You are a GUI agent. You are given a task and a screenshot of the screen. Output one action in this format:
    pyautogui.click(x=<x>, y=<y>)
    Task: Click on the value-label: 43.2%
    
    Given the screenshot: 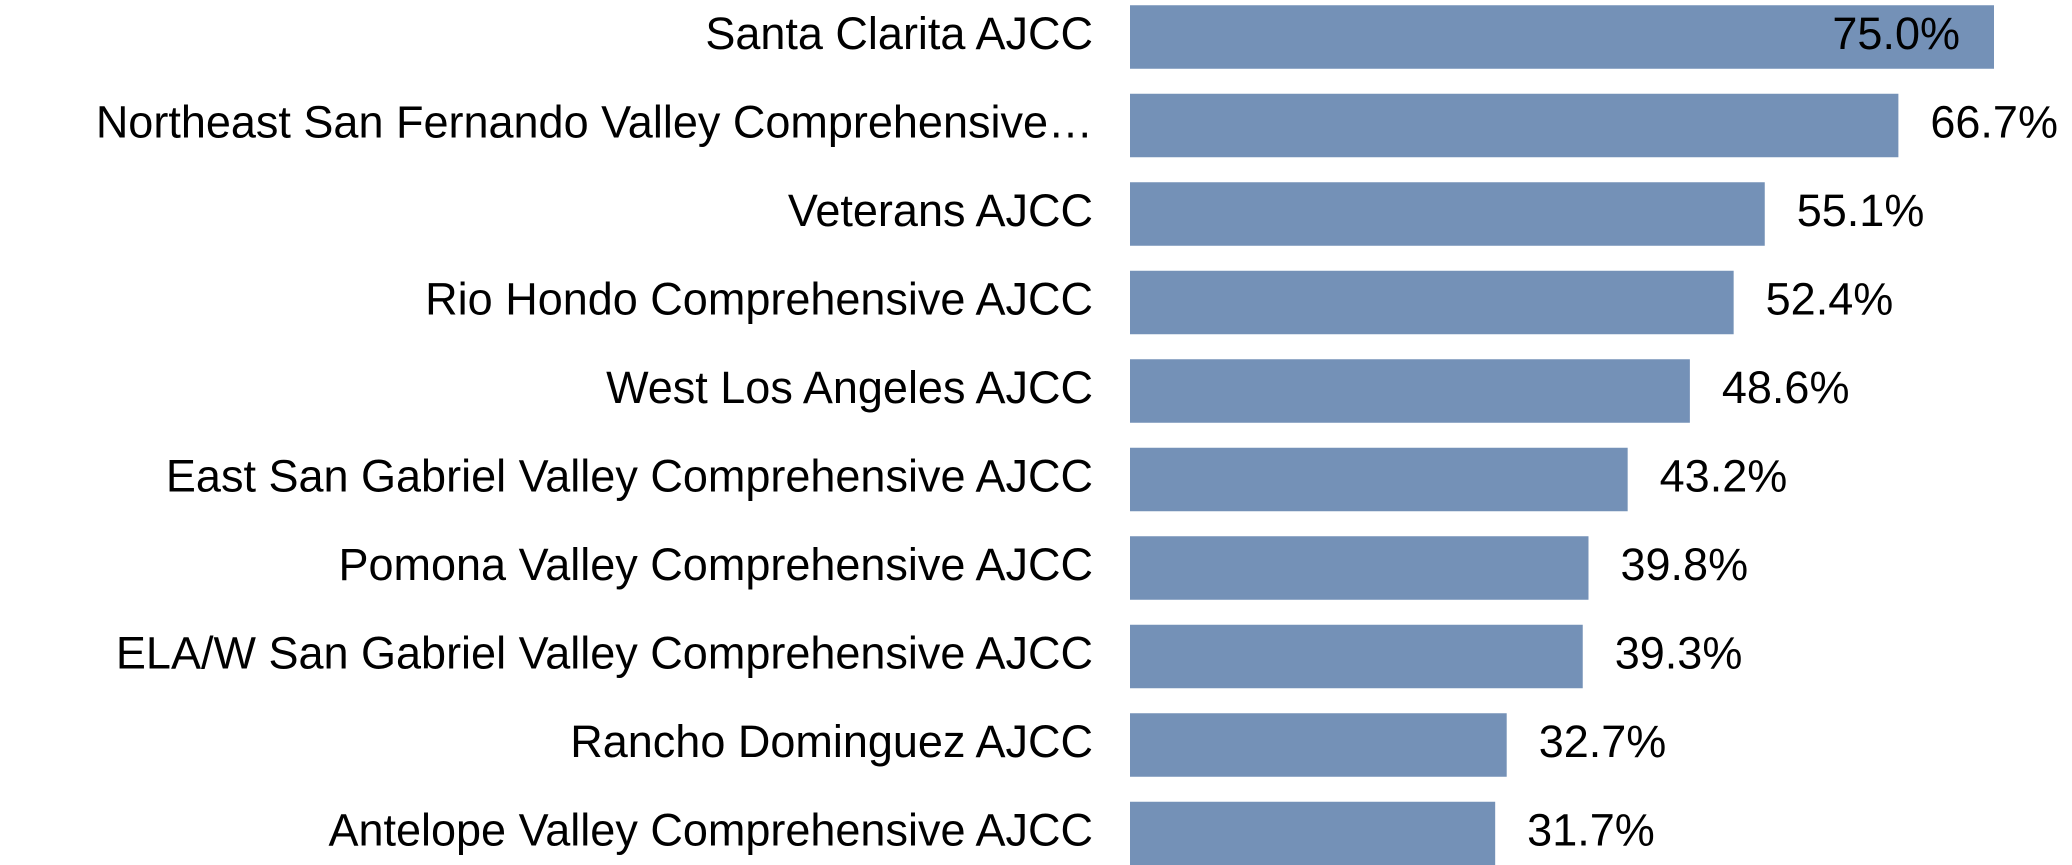 What is the action you would take?
    pyautogui.click(x=1724, y=475)
    